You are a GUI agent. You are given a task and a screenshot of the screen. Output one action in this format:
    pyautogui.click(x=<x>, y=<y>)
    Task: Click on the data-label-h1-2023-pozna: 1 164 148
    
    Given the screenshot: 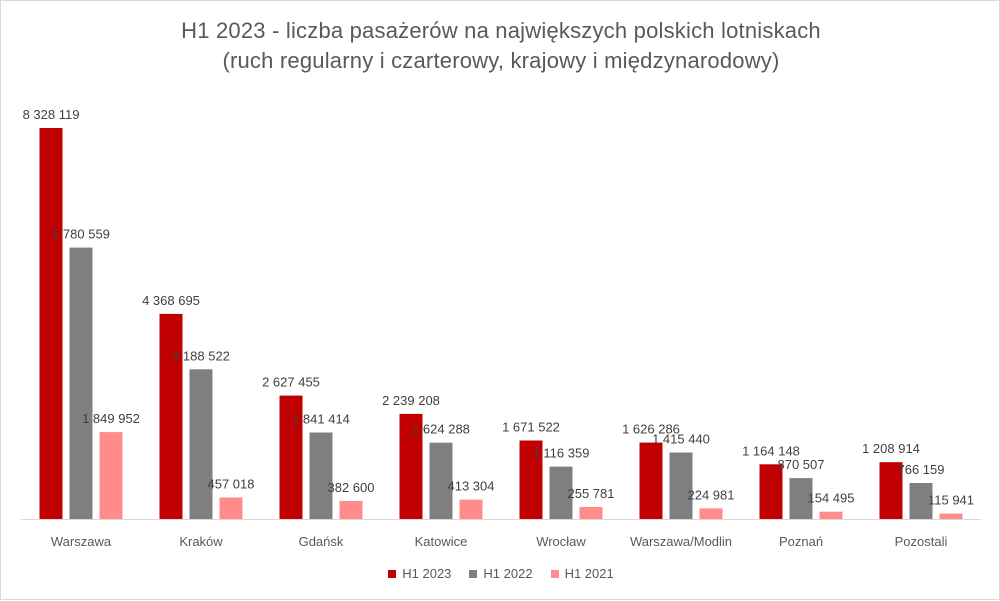 What is the action you would take?
    pyautogui.click(x=771, y=450)
    